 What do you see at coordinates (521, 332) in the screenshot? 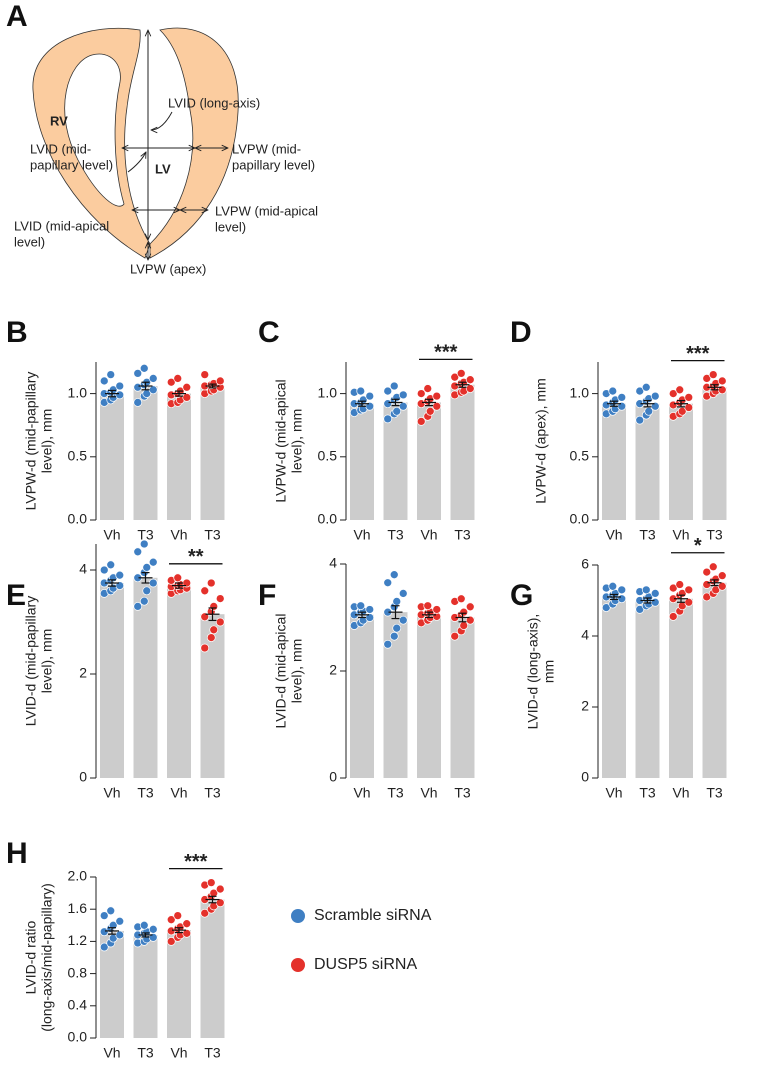
I see `panel-letter: D` at bounding box center [521, 332].